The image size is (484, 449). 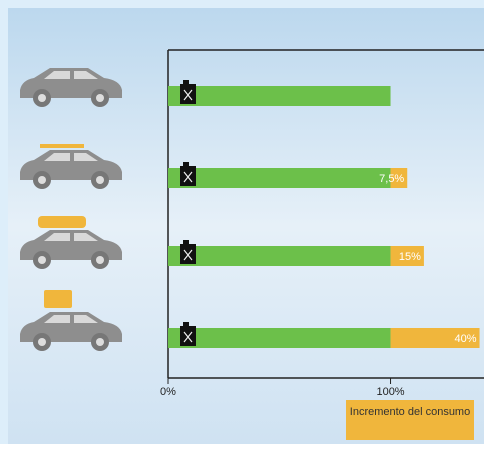 I want to click on value-label: 15%, so click(x=410, y=257).